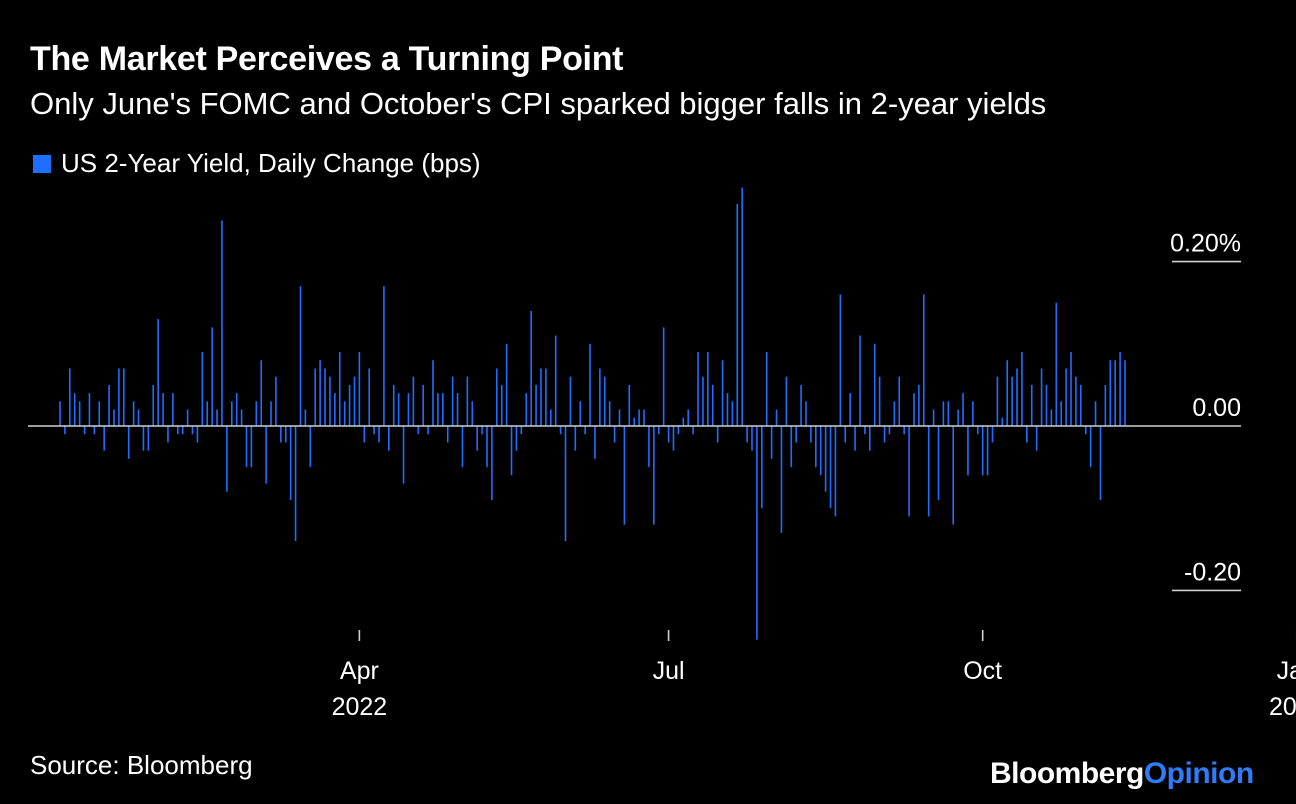 The width and height of the screenshot is (1296, 804). I want to click on source-note: Source: Bloomberg, so click(141, 765).